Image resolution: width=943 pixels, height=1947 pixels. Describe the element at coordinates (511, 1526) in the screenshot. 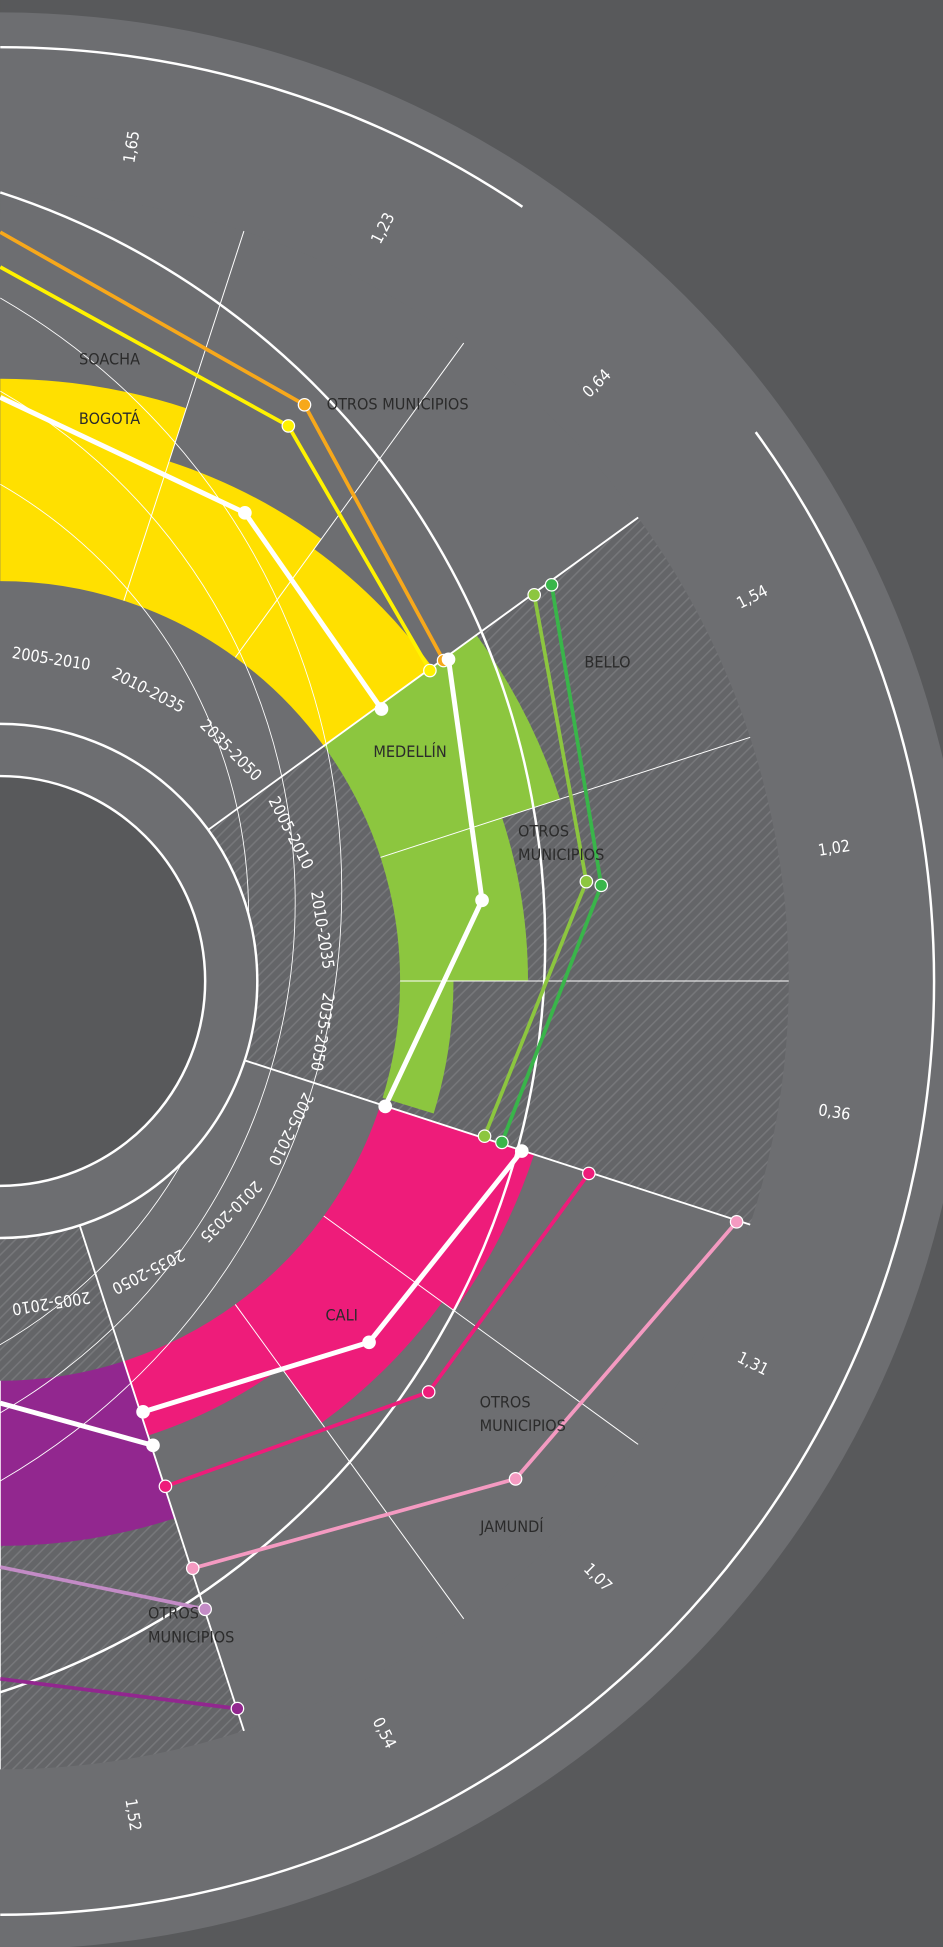

I see `place-label: JAMUNDÍ` at that location.